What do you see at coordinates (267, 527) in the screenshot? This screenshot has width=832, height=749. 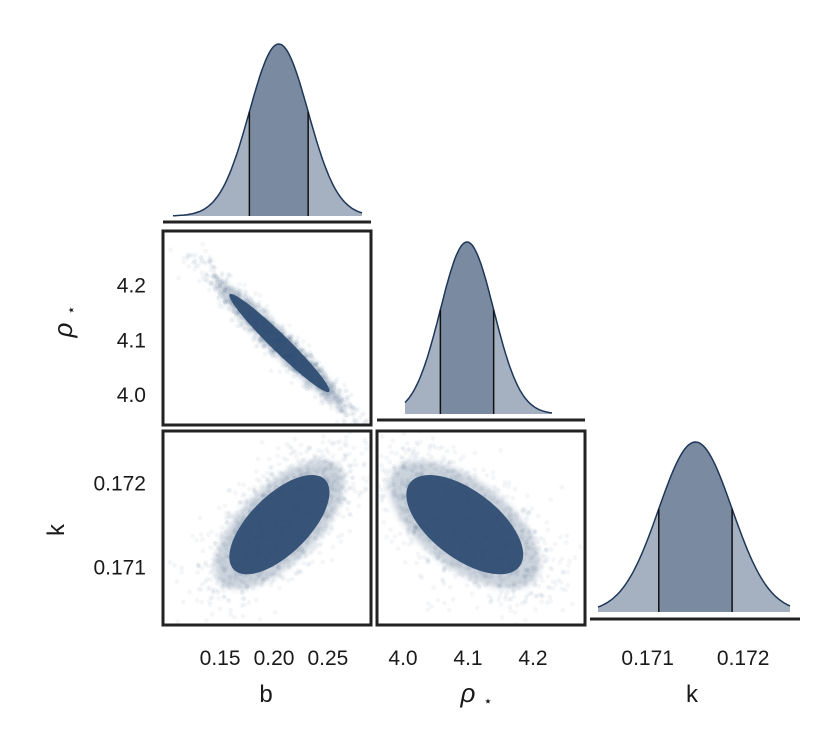 I see `scatter-points` at bounding box center [267, 527].